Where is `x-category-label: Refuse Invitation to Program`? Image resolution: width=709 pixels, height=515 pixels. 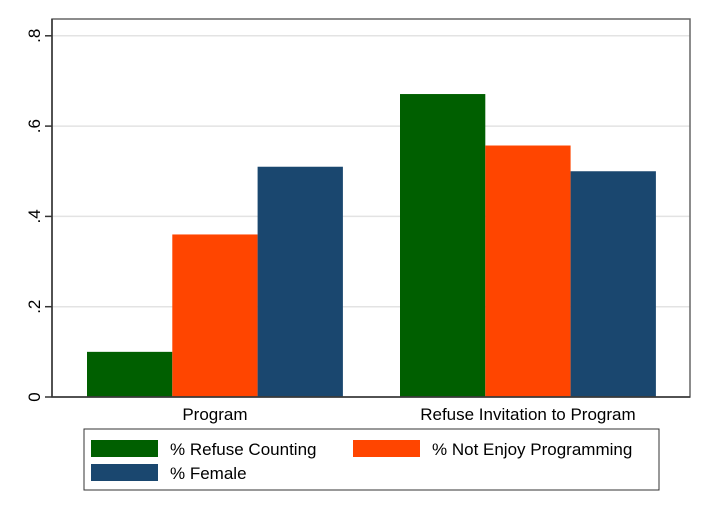
x-category-label: Refuse Invitation to Program is located at coordinates (527, 414).